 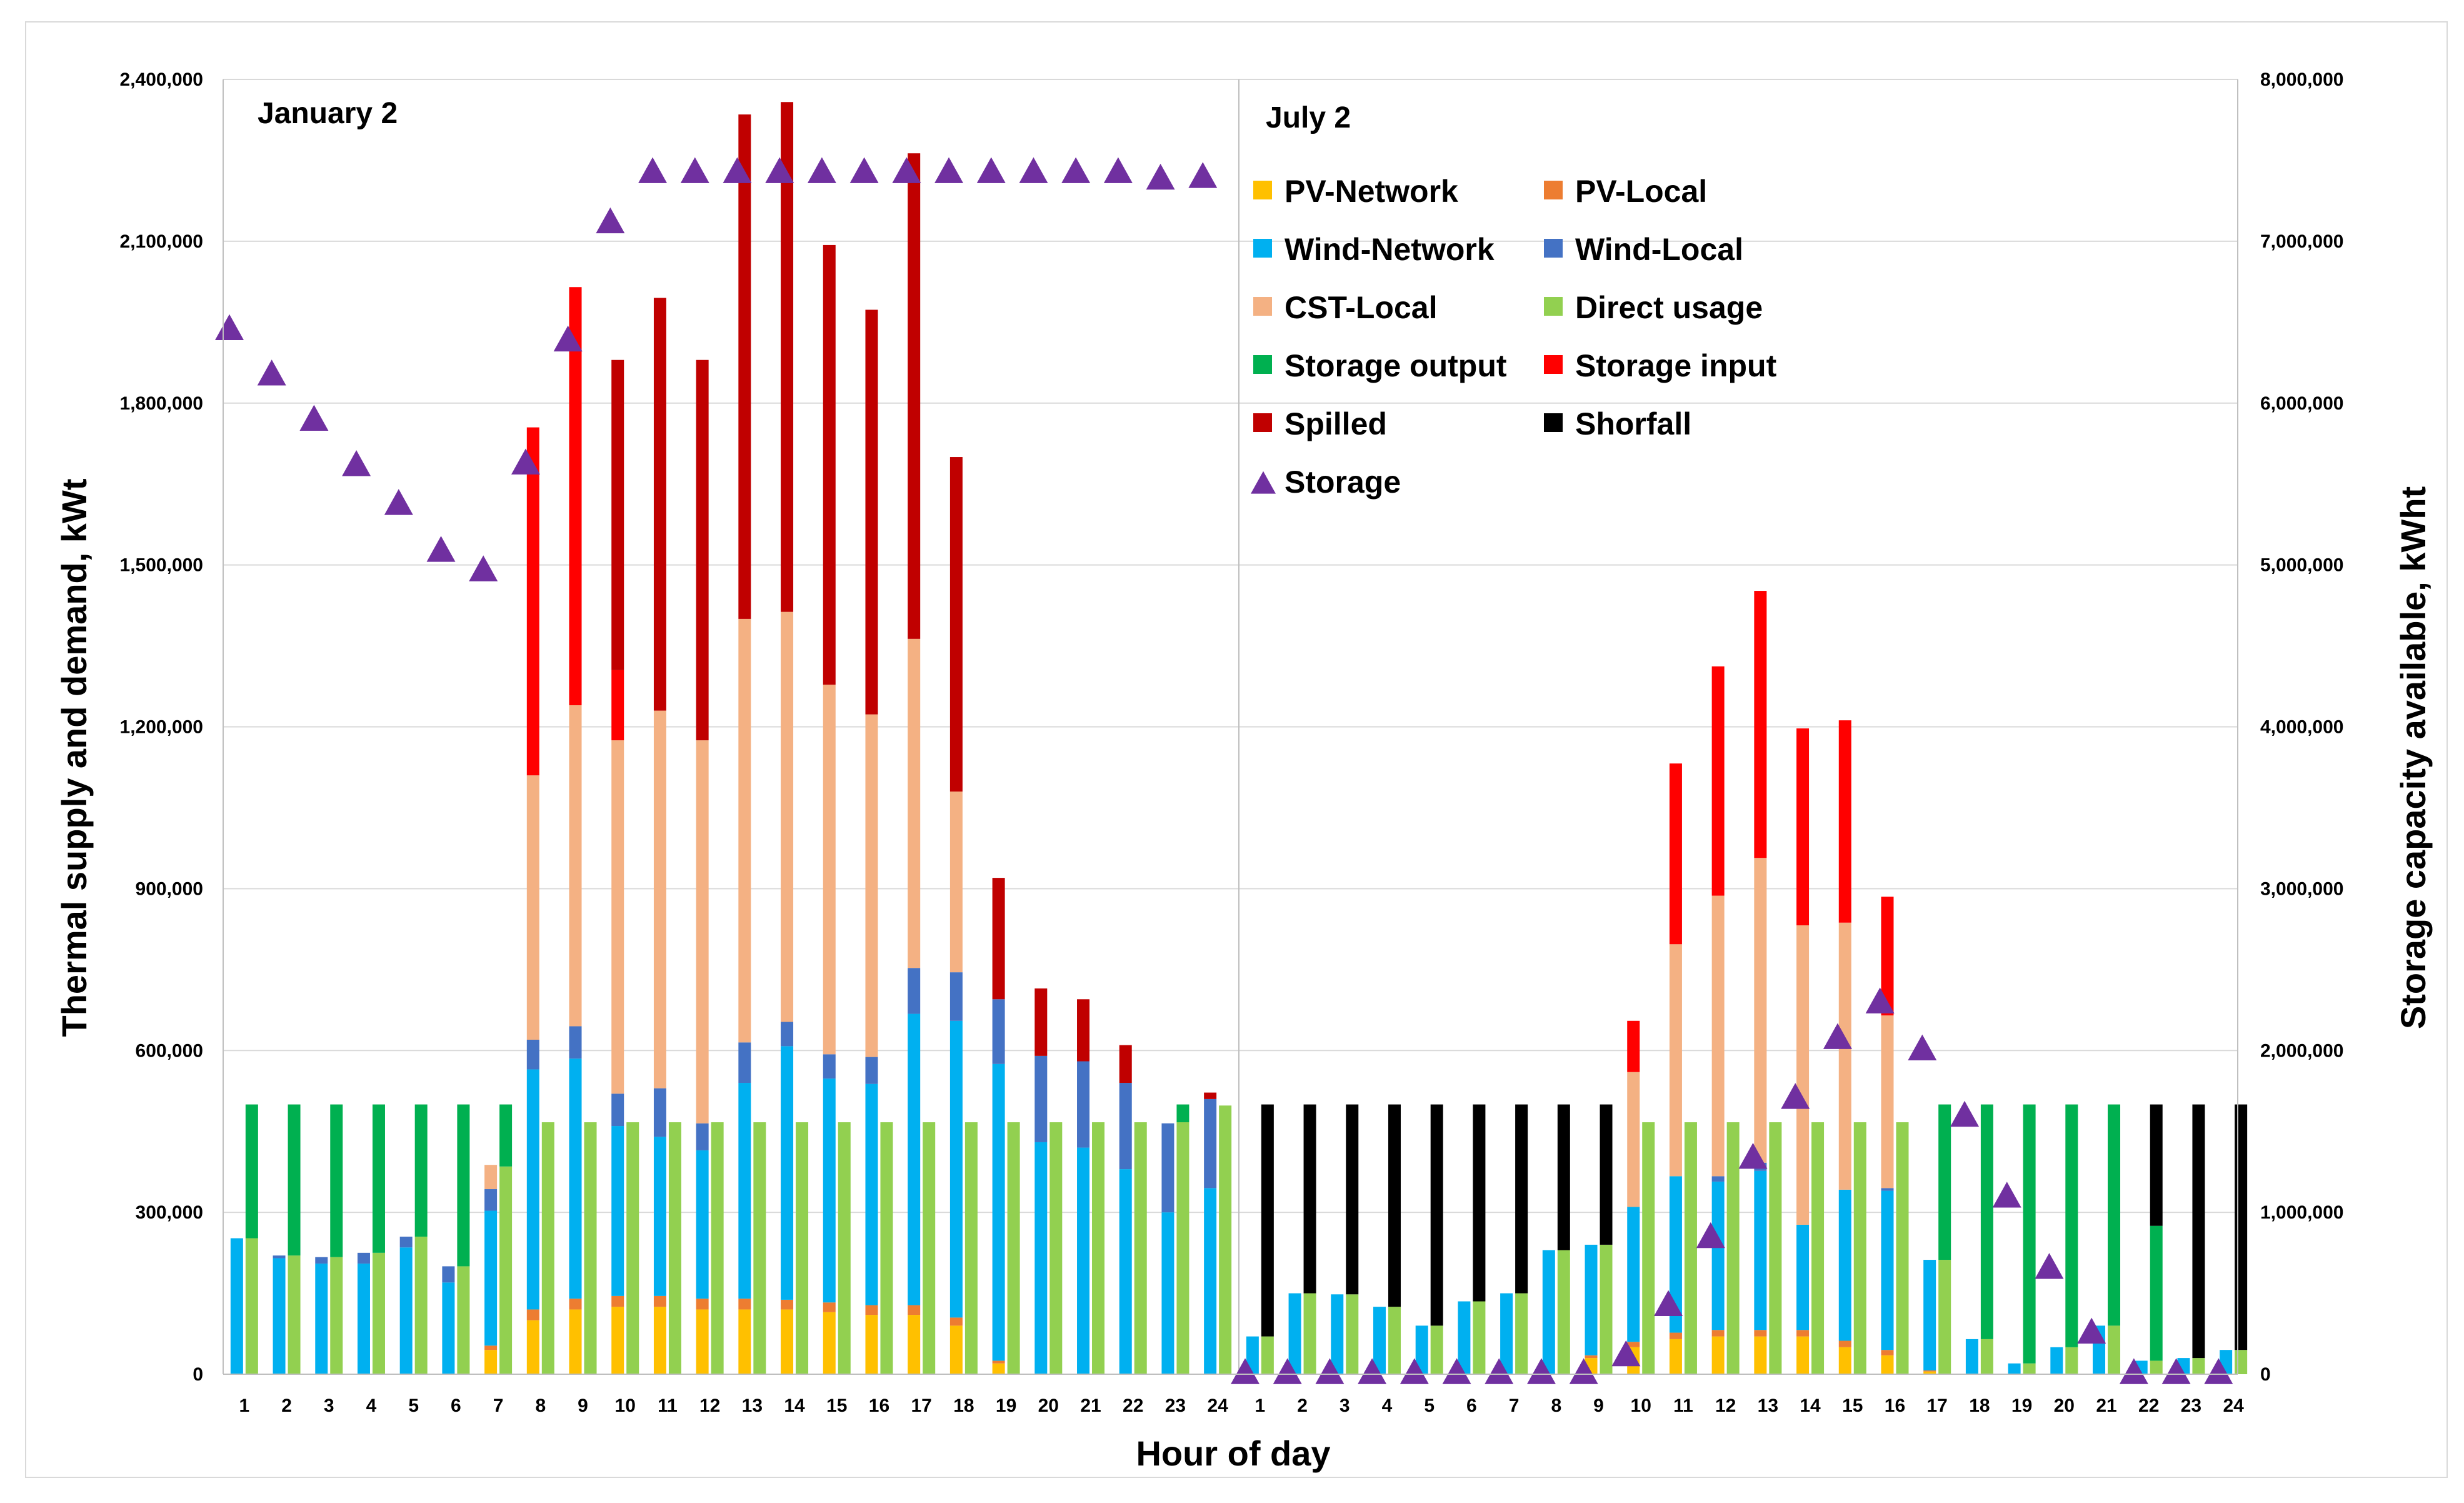 I want to click on panel-label-july: July 2, so click(x=1308, y=117).